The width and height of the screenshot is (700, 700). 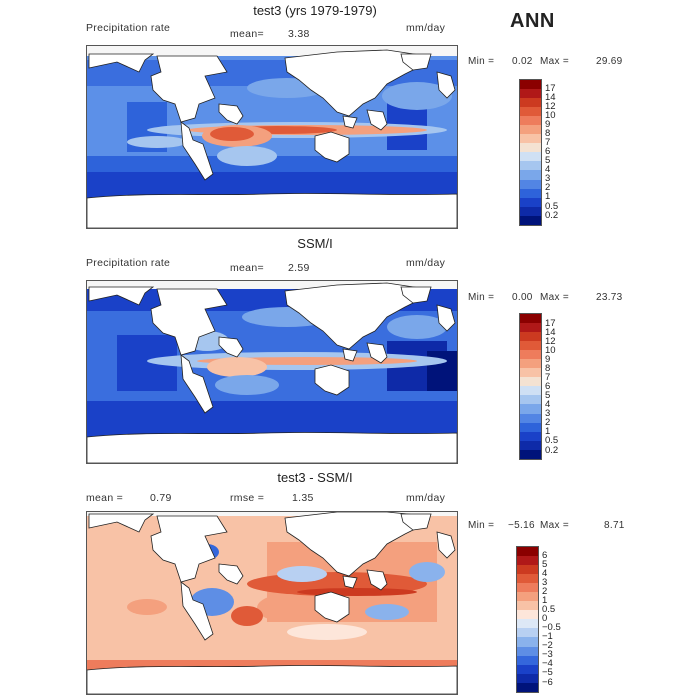 I want to click on mean-value-model: 3.38, so click(x=299, y=34).